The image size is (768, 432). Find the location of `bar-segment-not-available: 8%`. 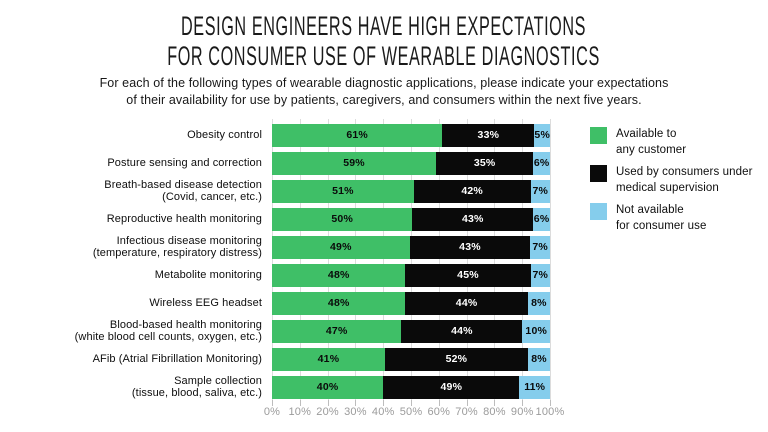

bar-segment-not-available: 8% is located at coordinates (538, 359).